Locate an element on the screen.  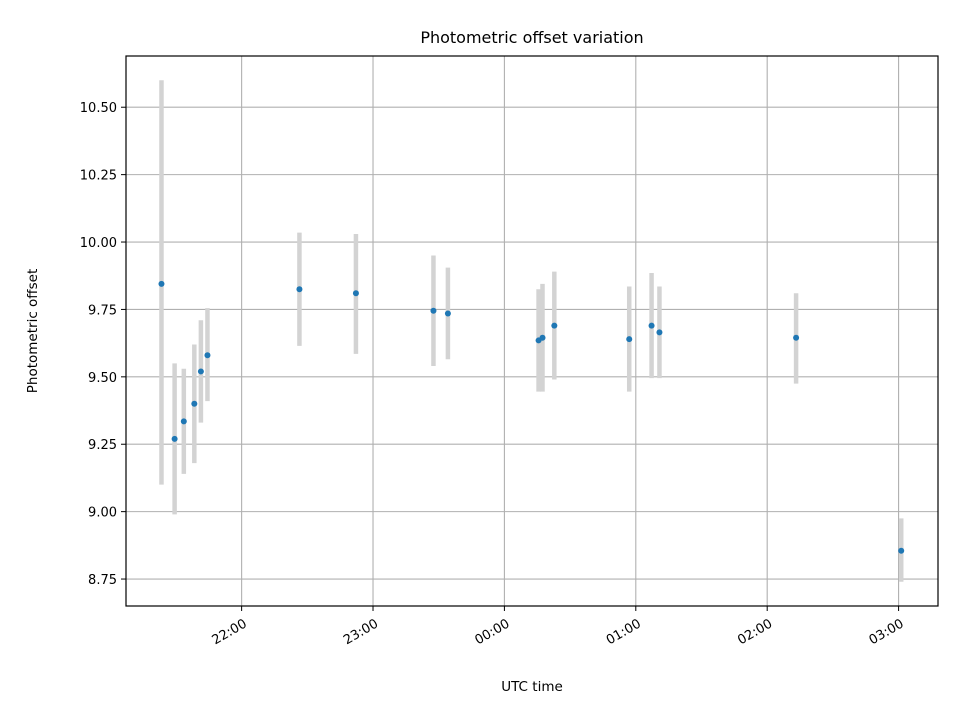
y-tick-label: 9.00 is located at coordinates (102, 513).